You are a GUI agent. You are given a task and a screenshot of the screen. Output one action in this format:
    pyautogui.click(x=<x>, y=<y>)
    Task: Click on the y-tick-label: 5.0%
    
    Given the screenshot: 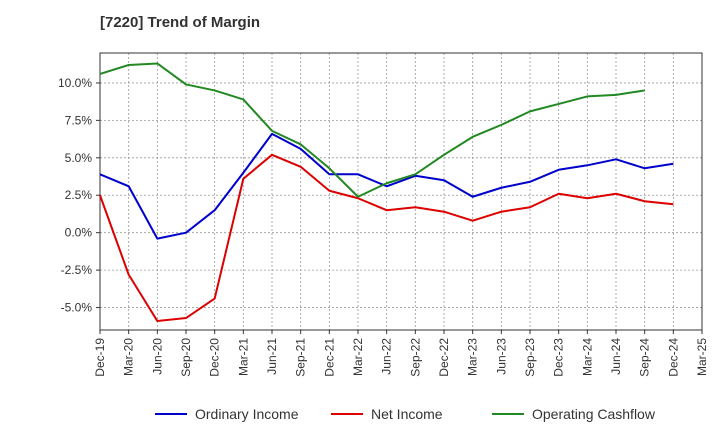 What is the action you would take?
    pyautogui.click(x=79, y=158)
    